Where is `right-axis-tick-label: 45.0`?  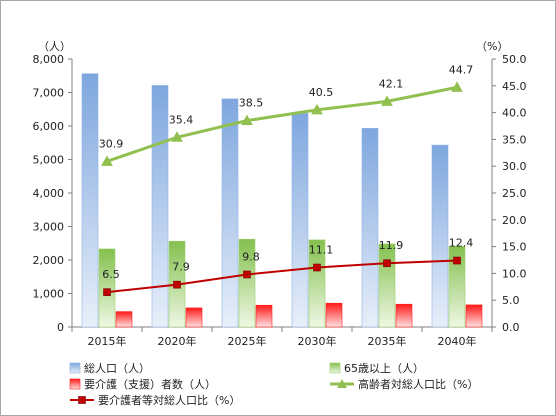 right-axis-tick-label: 45.0 is located at coordinates (514, 86).